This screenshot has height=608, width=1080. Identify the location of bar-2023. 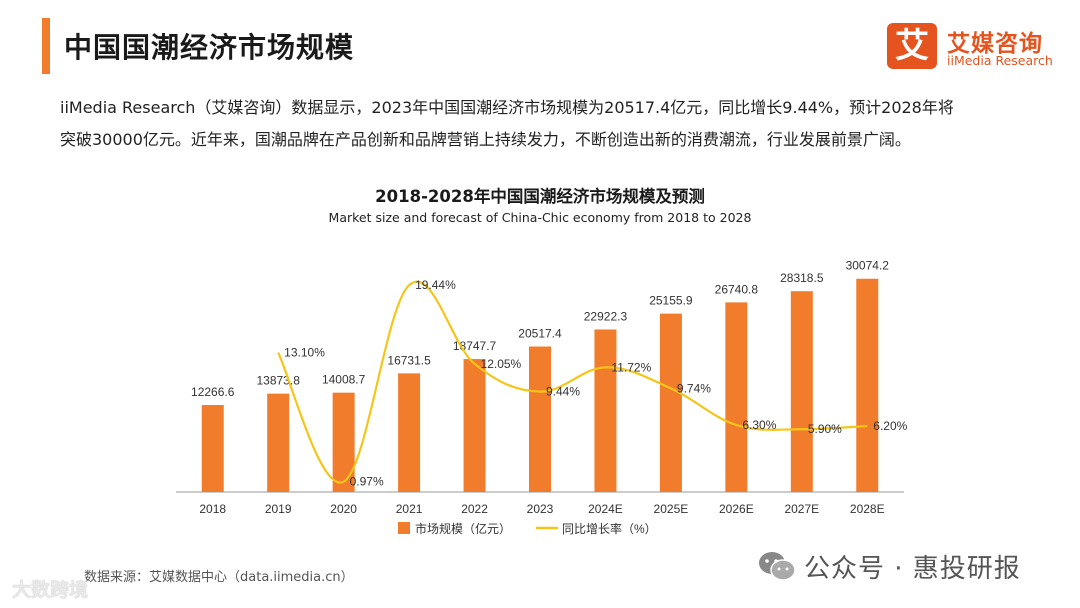
(540, 419).